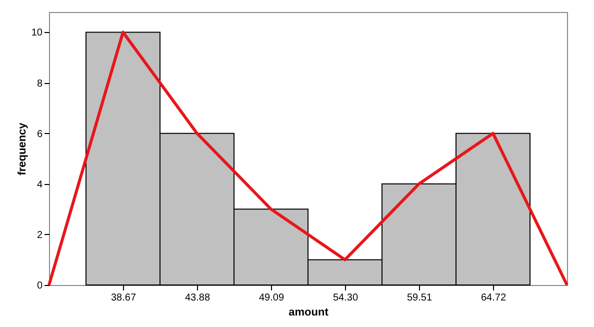 This screenshot has width=594, height=327. I want to click on y-tick-label: 2, so click(39, 235).